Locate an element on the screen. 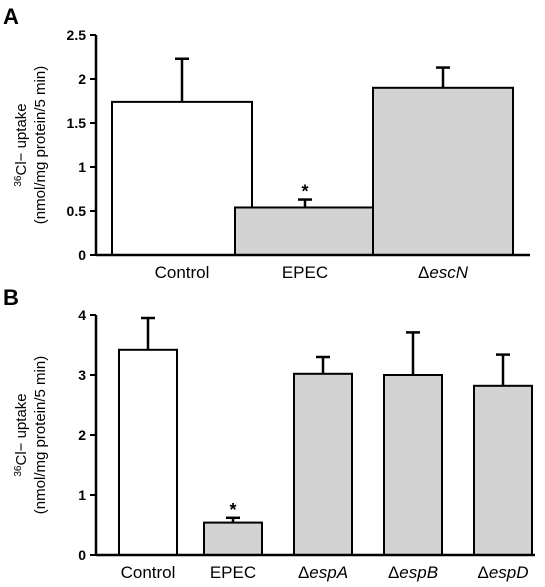 The image size is (545, 587). panel-a-y-tick-label: 1.5 is located at coordinates (77, 123).